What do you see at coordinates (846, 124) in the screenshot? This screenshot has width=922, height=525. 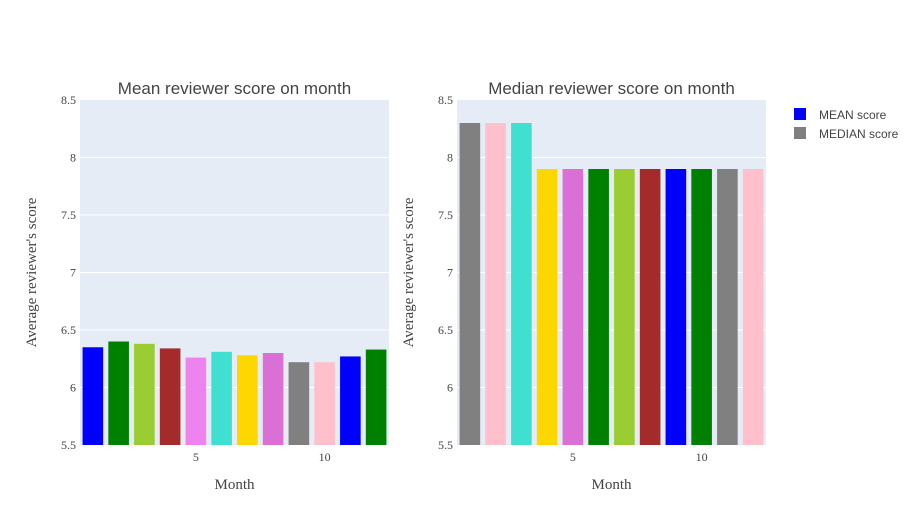 I see `legend: MEAN score MEDIAN score` at bounding box center [846, 124].